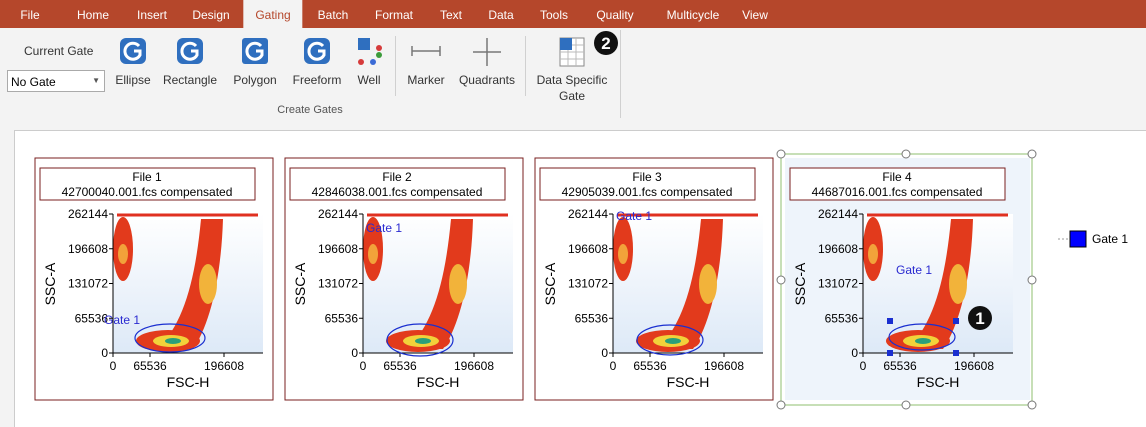 The height and width of the screenshot is (427, 1146). I want to click on callout, so click(606, 43).